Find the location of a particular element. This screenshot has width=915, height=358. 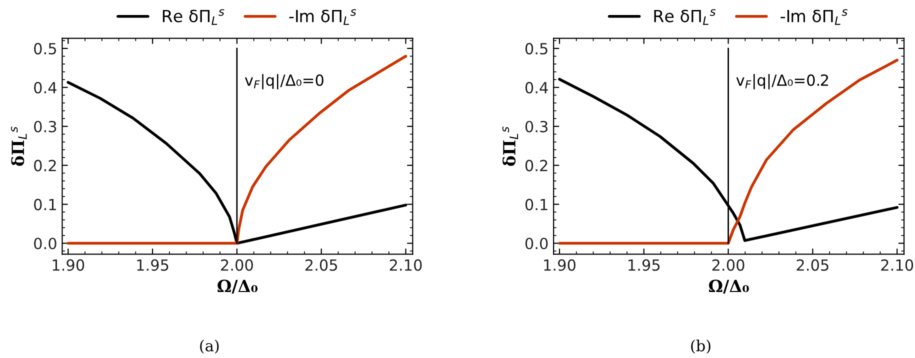

annotation: v$_{F}$|q|/Δ₀=0.2 is located at coordinates (782, 82).